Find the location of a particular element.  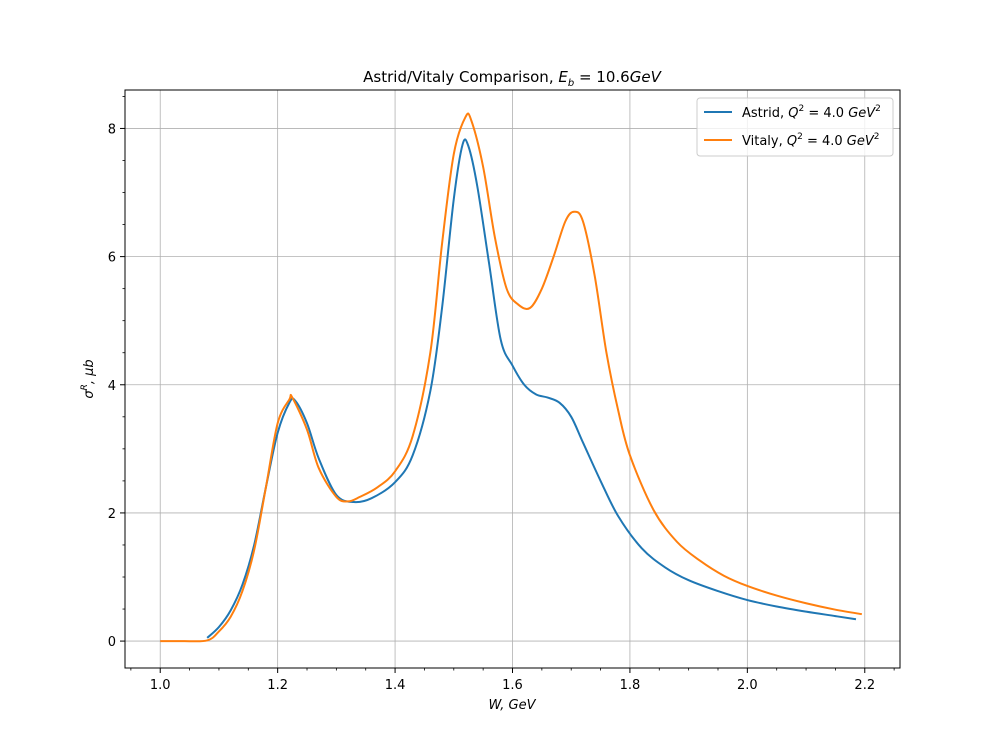

legend-label-vitaly: Vitaly, Q2 = 4.0 GeV2 is located at coordinates (811, 140).